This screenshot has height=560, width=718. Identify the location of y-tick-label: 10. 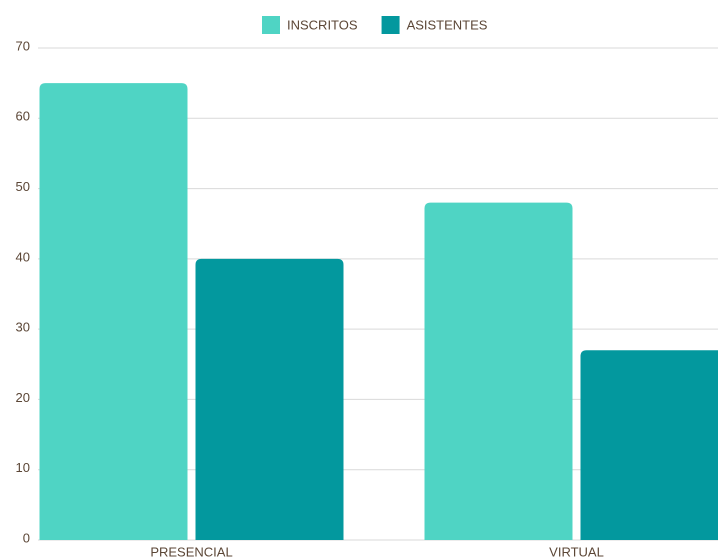
(23, 467).